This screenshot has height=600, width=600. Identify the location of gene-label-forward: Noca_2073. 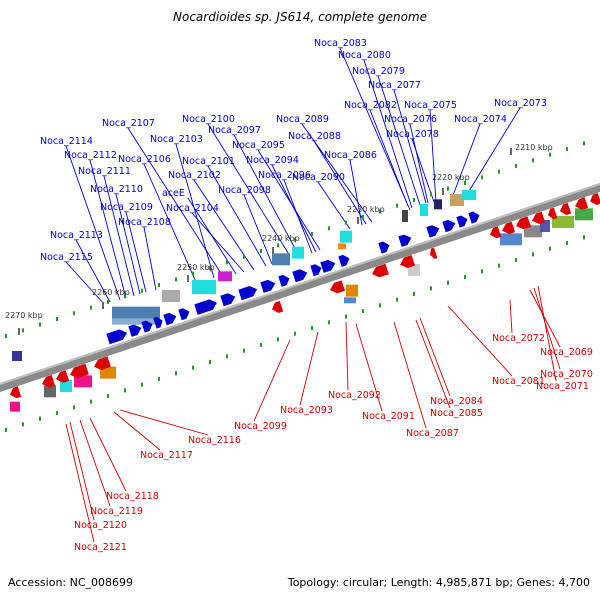
(520, 103).